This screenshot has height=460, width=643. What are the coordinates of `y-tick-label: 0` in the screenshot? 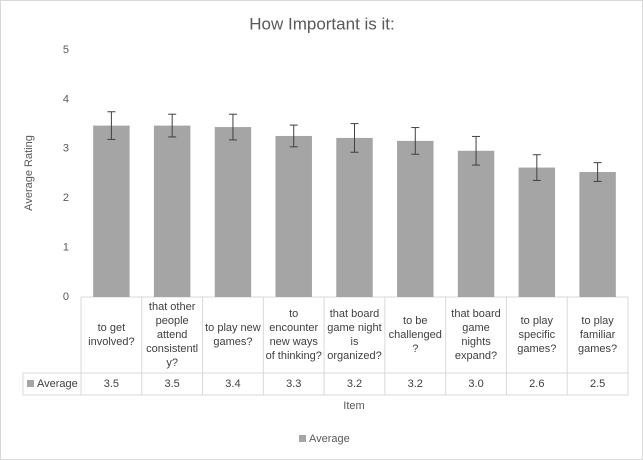 It's located at (66, 297).